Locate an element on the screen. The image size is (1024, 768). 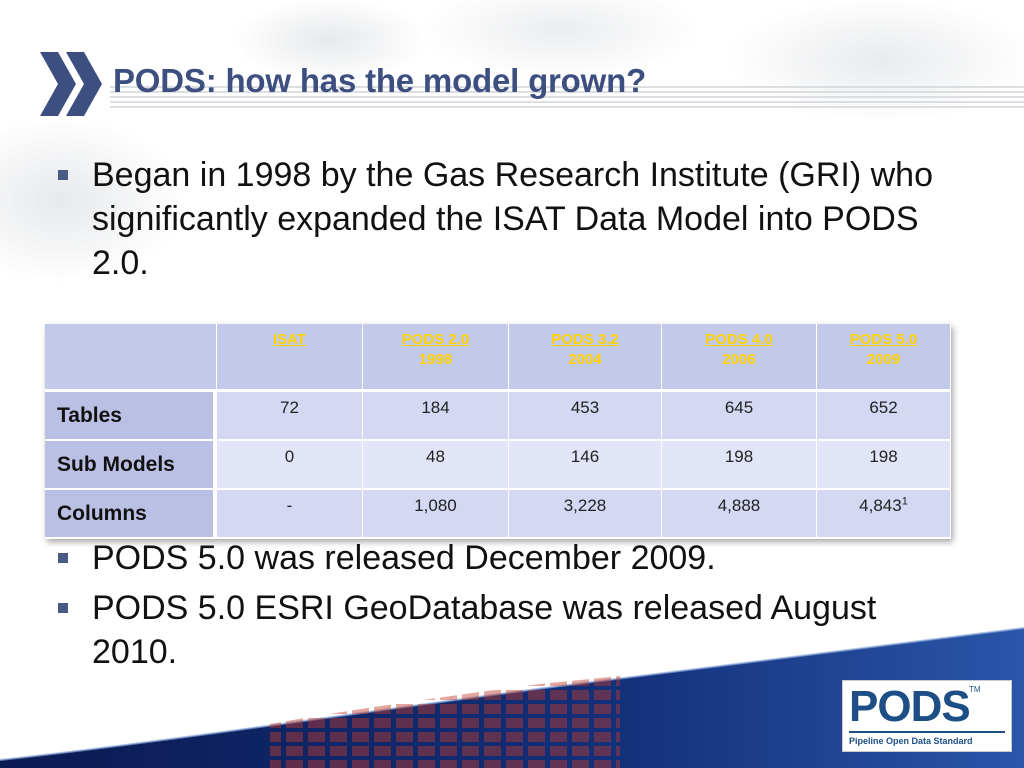
slide-title: PODS: how has the model grown? is located at coordinates (380, 80).